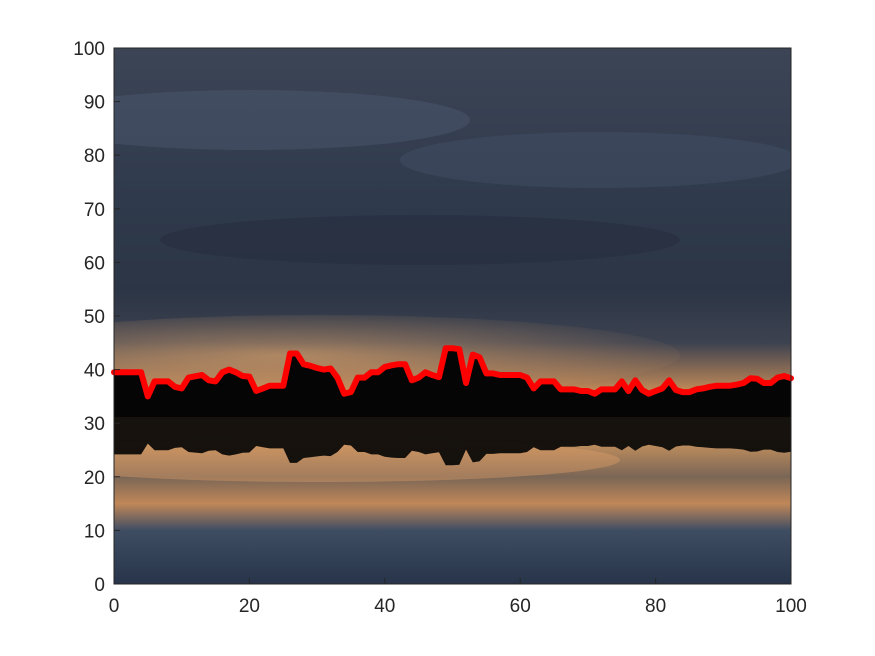 This screenshot has width=875, height=656. I want to click on x-axis: 0 20 40 60 80 100, so click(458, 597).